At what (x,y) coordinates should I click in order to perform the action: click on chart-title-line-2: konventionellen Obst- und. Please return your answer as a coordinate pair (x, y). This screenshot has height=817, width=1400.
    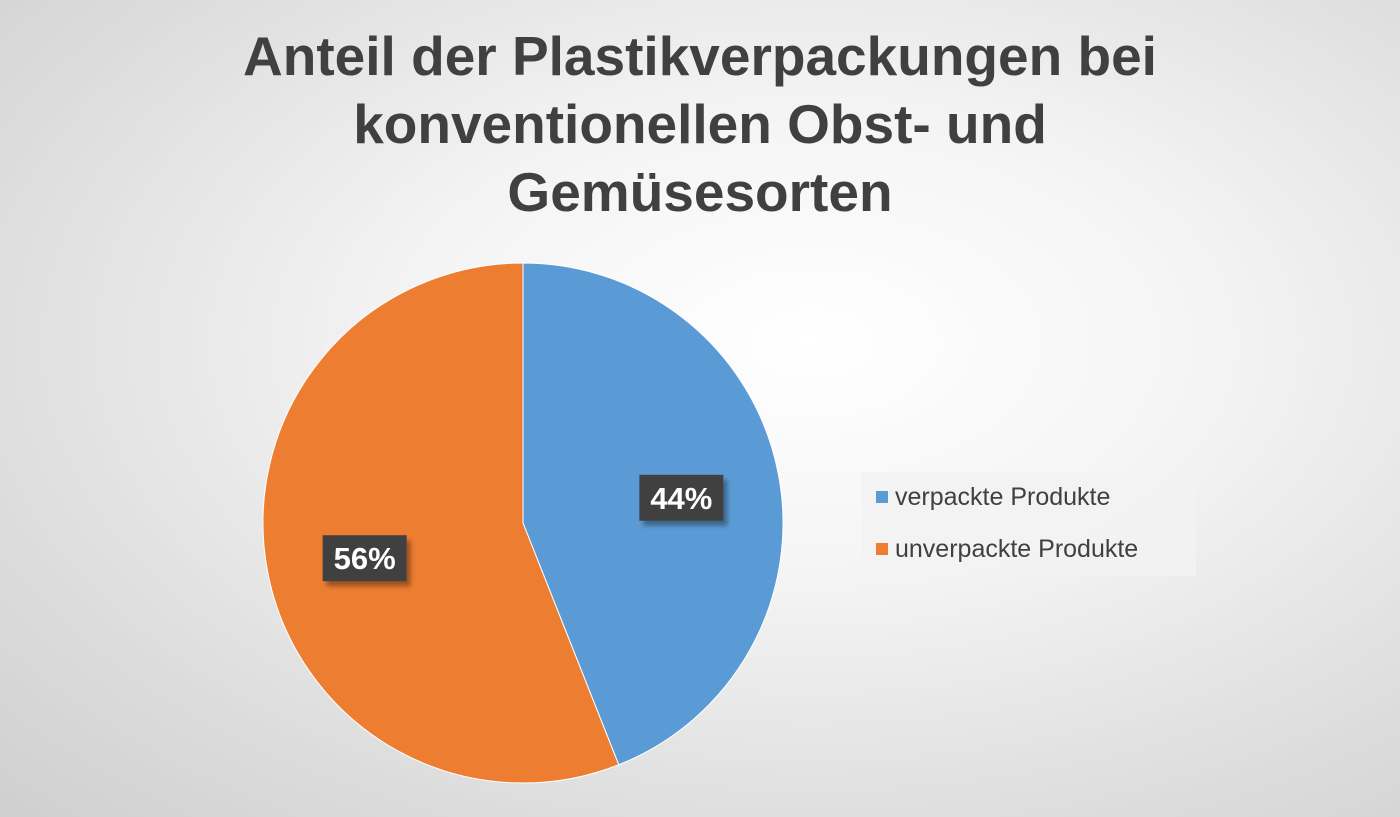
    Looking at the image, I should click on (700, 124).